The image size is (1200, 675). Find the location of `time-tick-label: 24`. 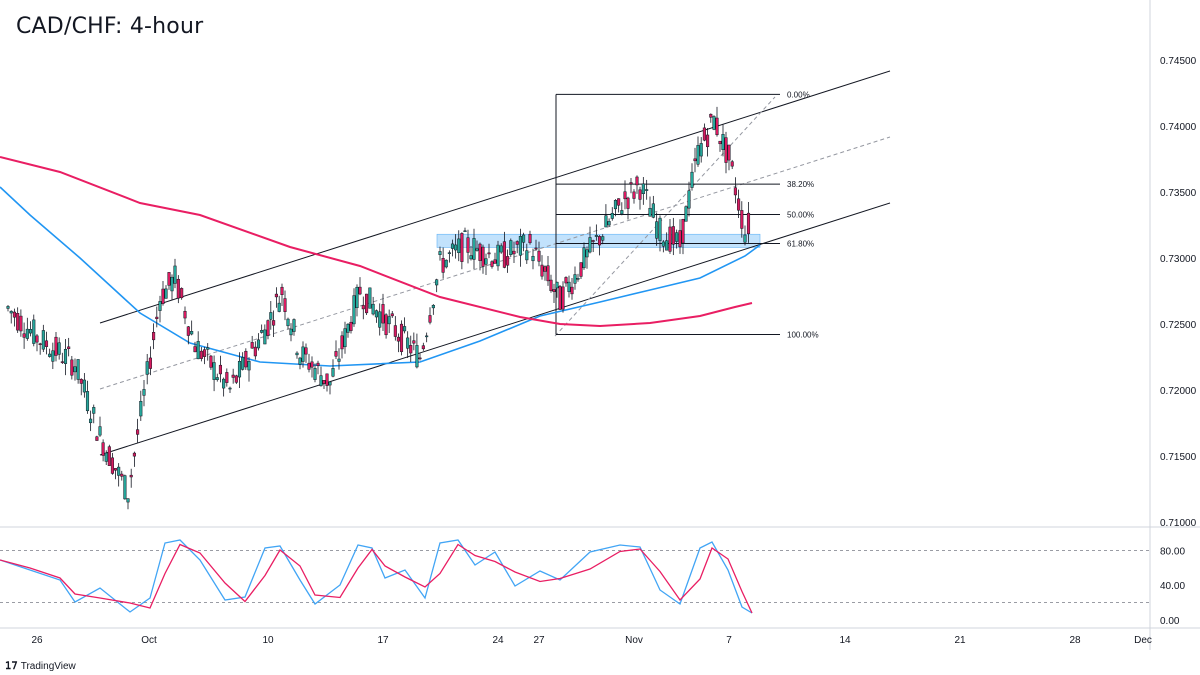

time-tick-label: 24 is located at coordinates (498, 640).